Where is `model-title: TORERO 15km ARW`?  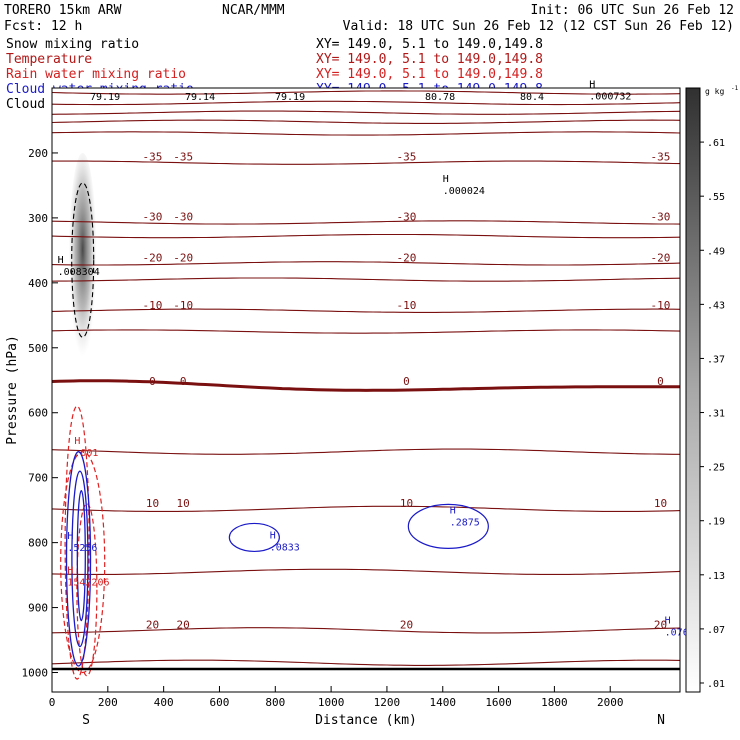
model-title: TORERO 15km ARW is located at coordinates (63, 10).